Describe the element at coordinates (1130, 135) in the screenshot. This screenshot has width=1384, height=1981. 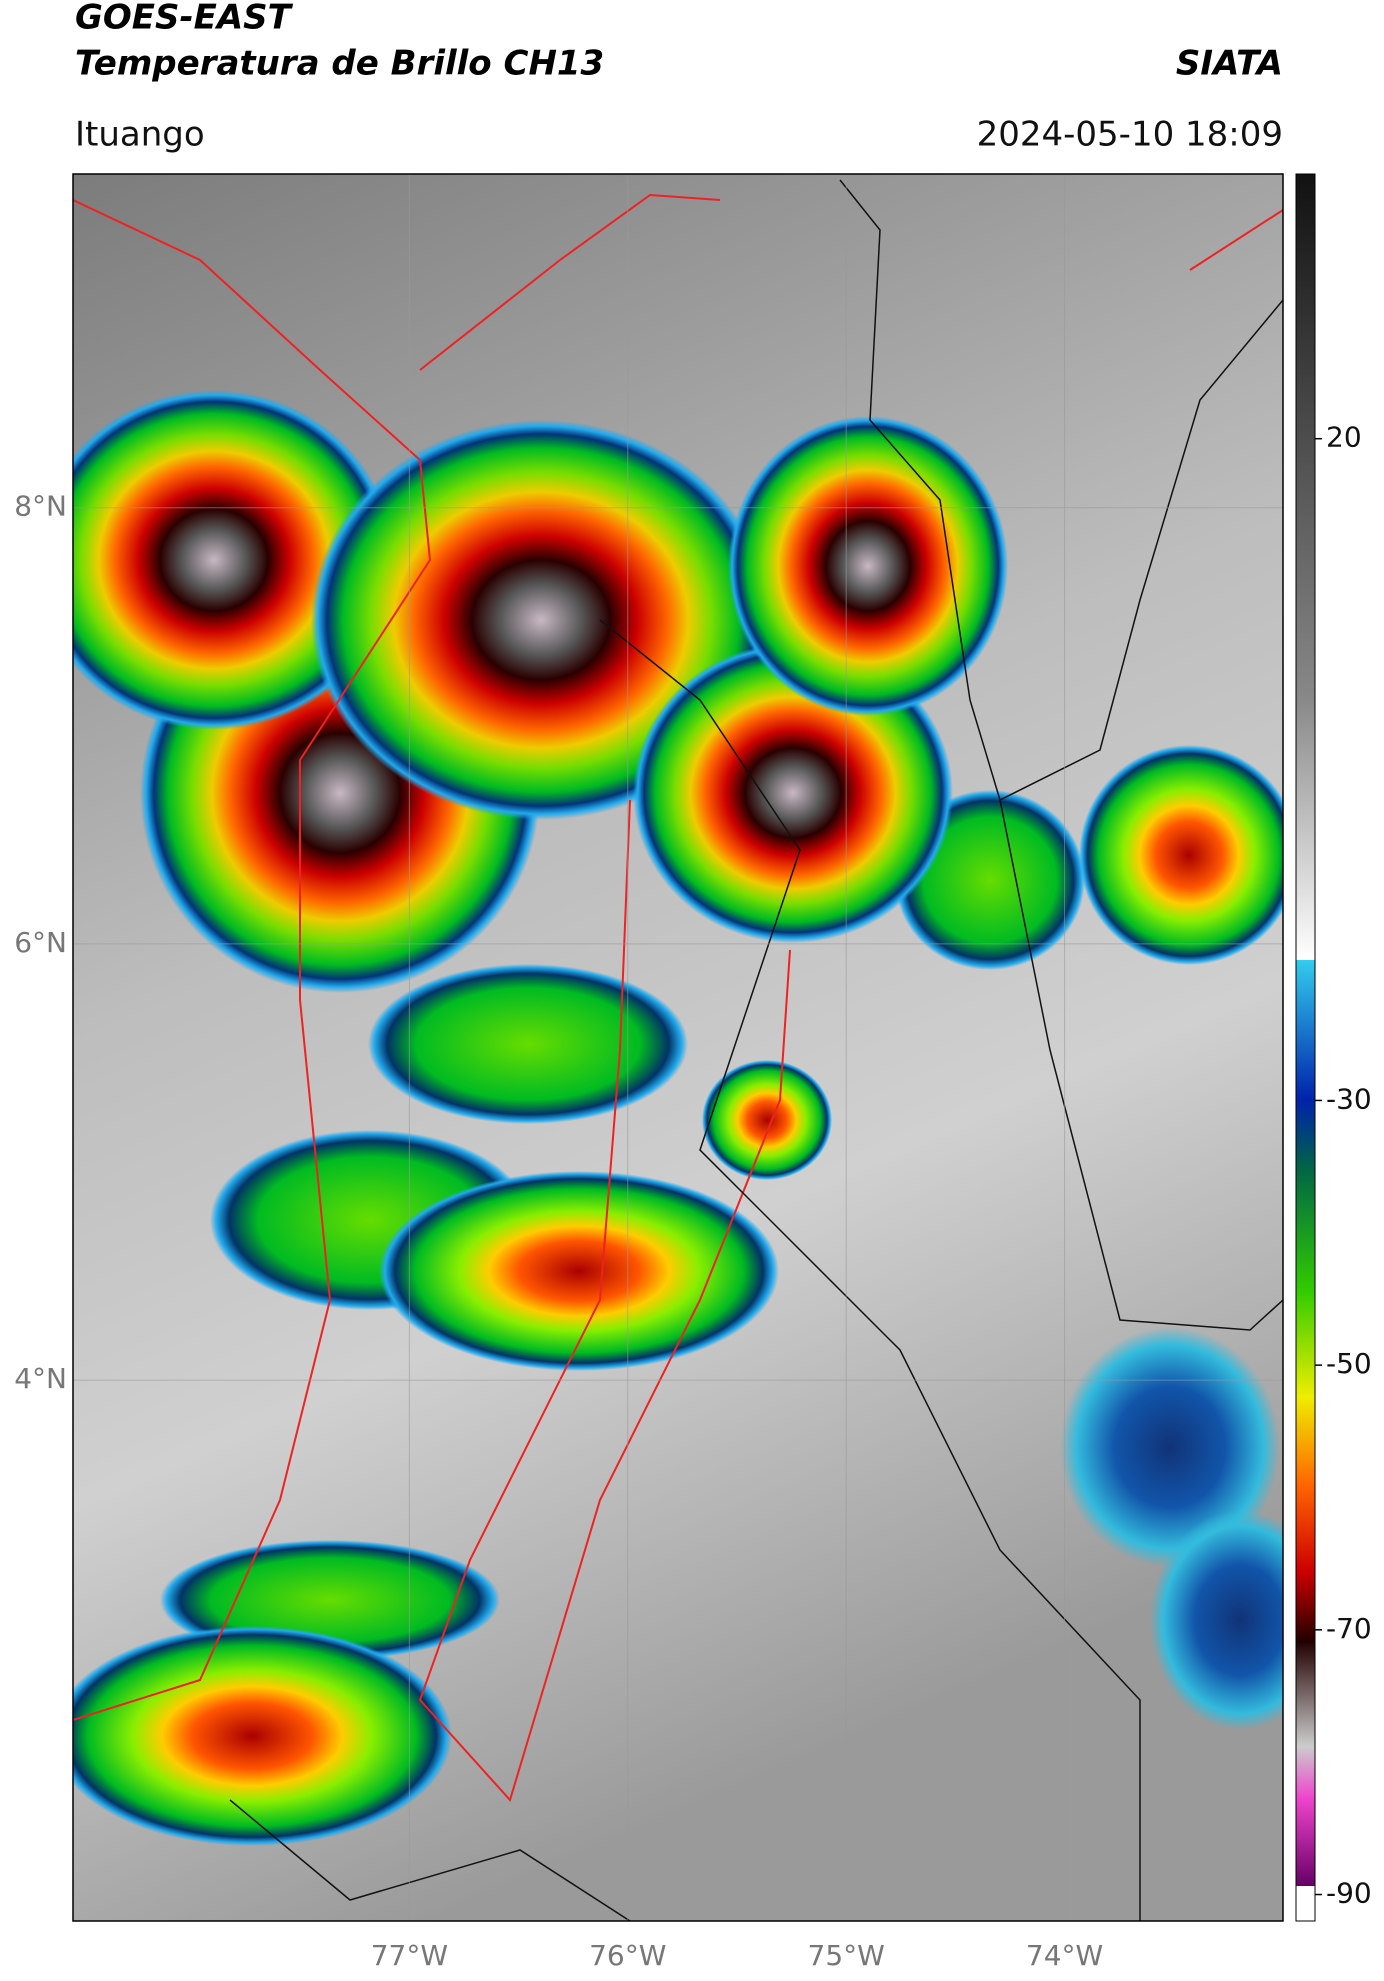
I see `datetime: 2024-05-10 18:09` at that location.